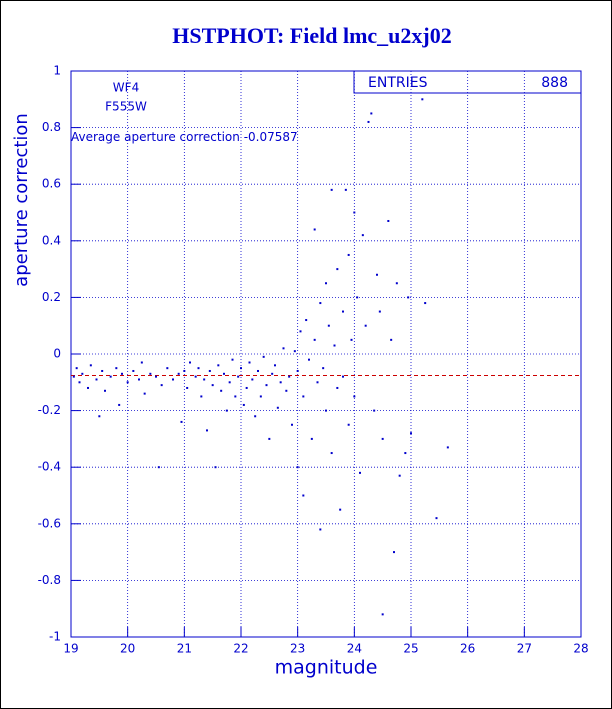 The height and width of the screenshot is (709, 612). Describe the element at coordinates (354, 649) in the screenshot. I see `x-tick-label: 24` at that location.